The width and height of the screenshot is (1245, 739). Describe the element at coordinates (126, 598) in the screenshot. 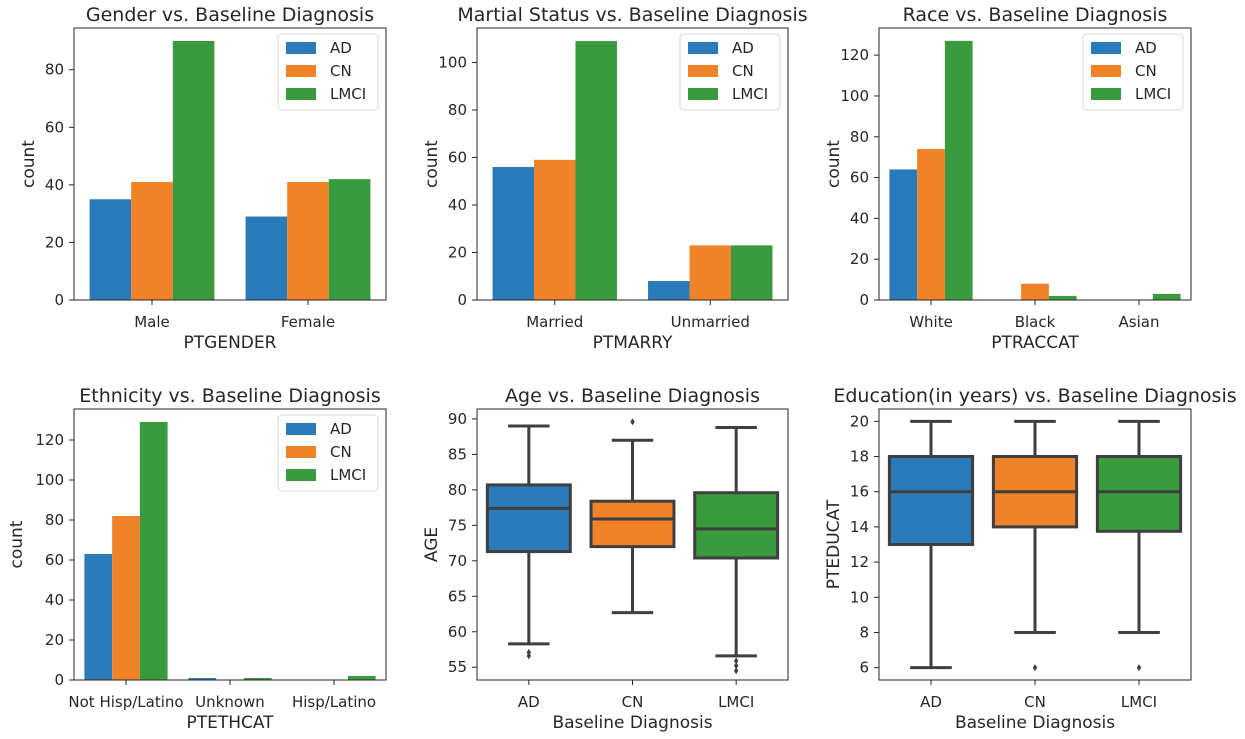

I see `bar-cn-not-hisp-latino` at that location.